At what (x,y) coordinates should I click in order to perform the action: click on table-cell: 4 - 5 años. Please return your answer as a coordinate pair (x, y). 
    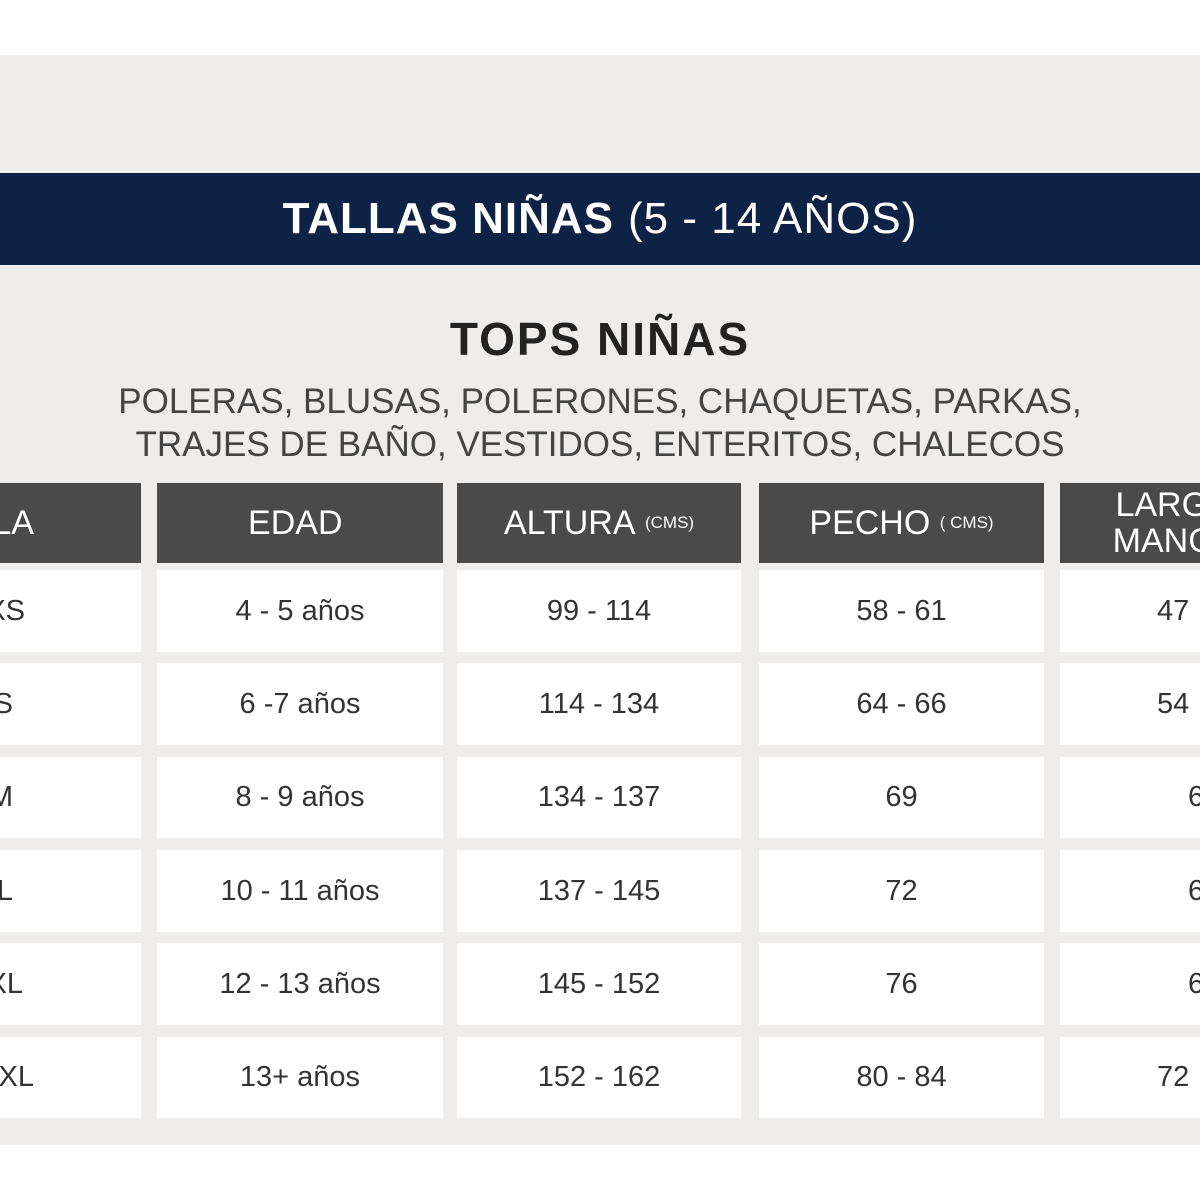
    Looking at the image, I should click on (300, 611).